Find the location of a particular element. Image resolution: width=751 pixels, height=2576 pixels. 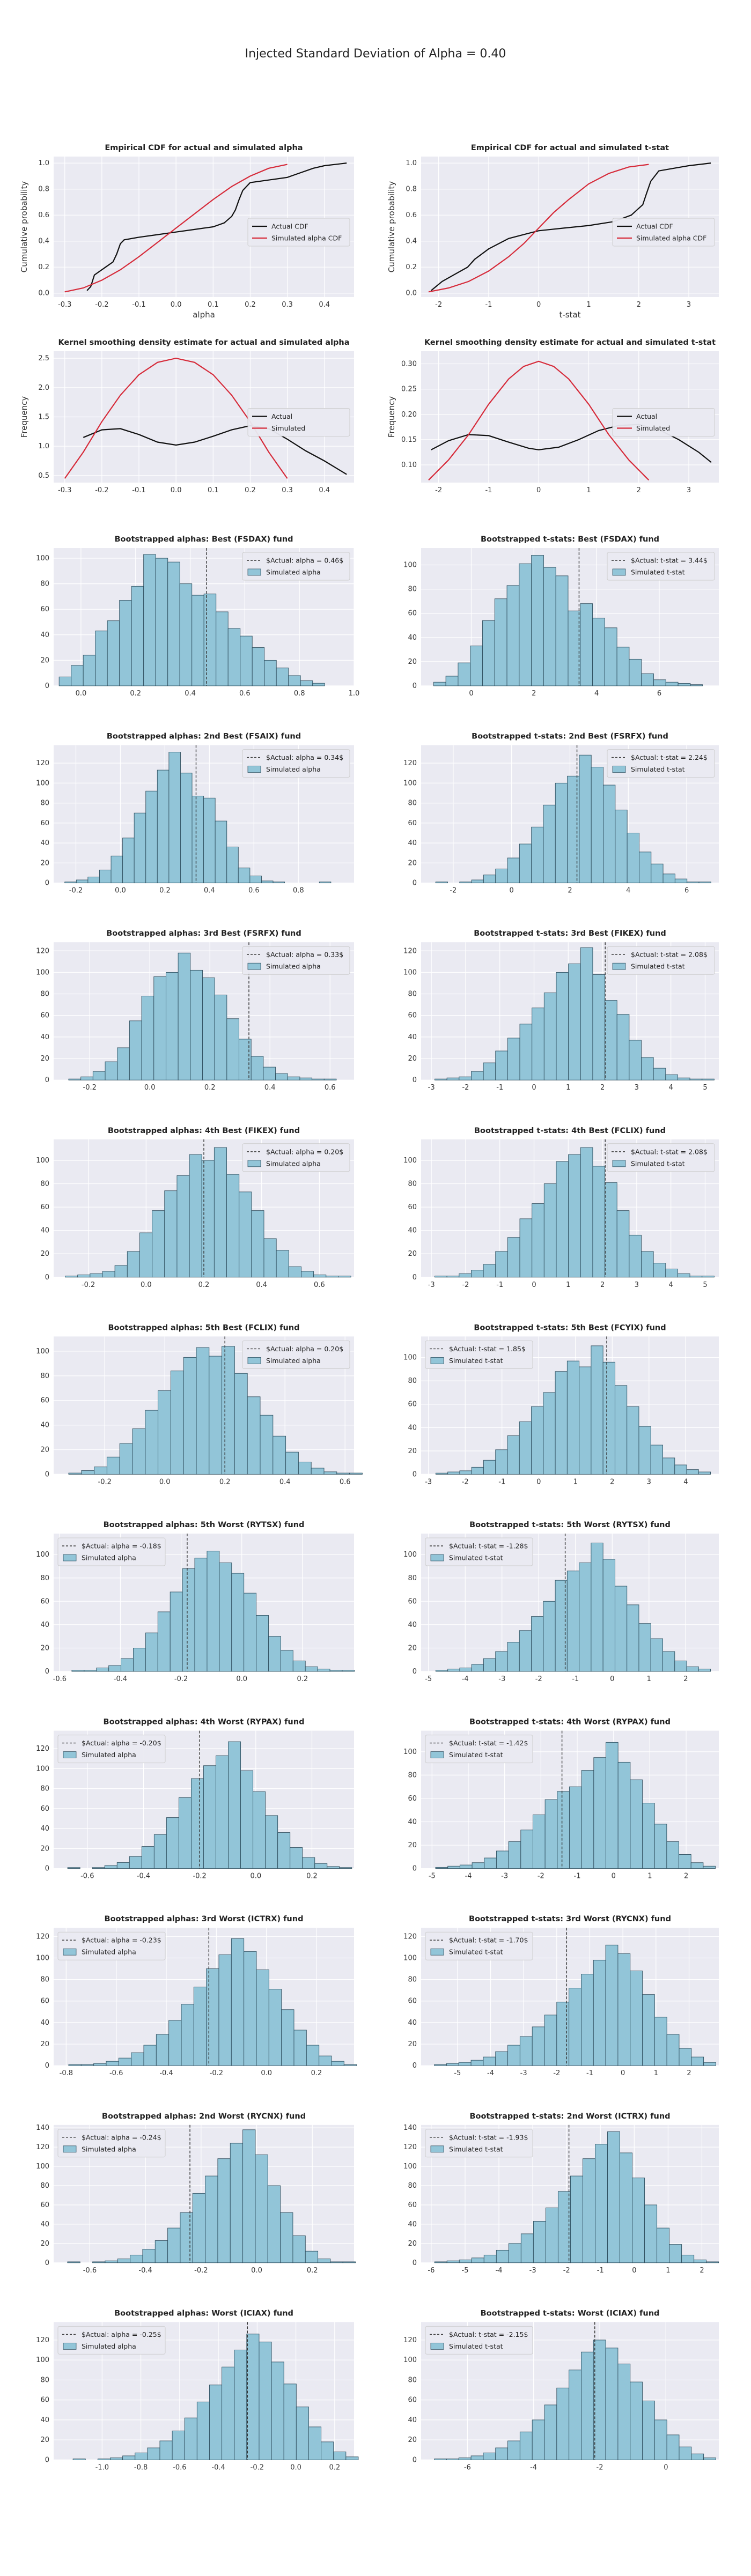

x-tick-label: 3 is located at coordinates (689, 490).